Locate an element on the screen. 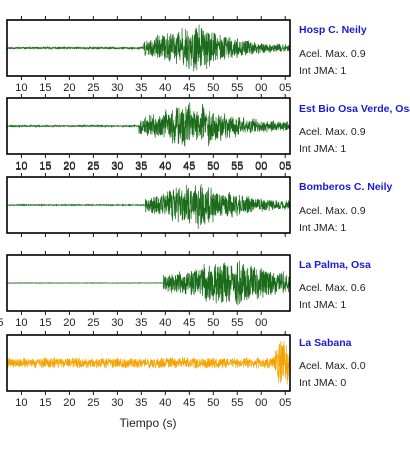 Image resolution: width=410 pixels, height=460 pixels. panel-5: 10 15 20 25 30 35 40 45 50 55 00 05 is located at coordinates (148, 370).